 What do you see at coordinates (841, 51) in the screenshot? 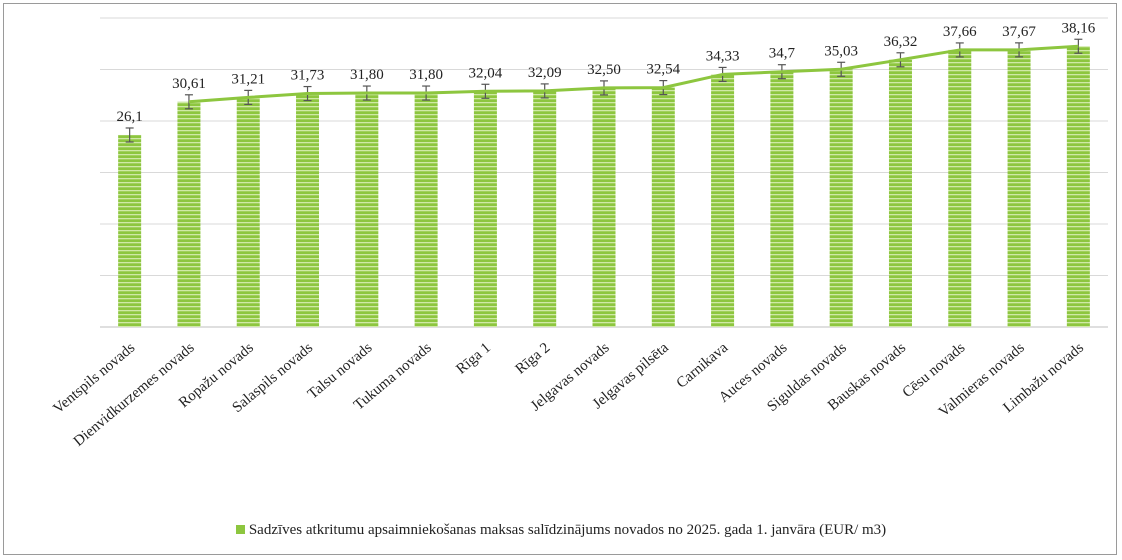
I see `value-label: 35,03` at bounding box center [841, 51].